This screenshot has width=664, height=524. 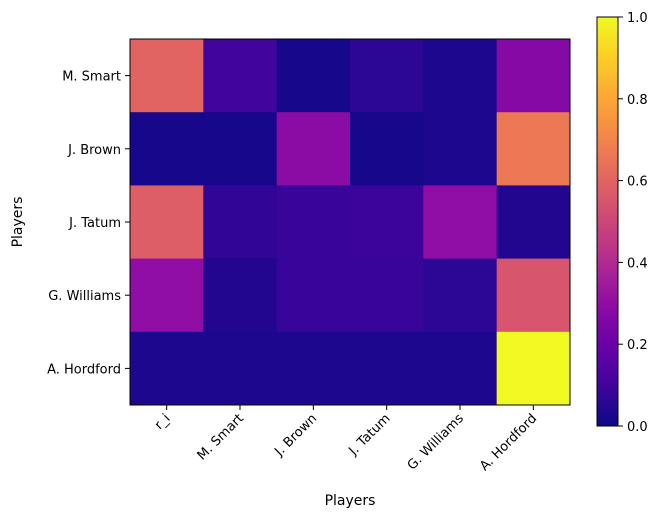 I want to click on y-tick-label: J. Brown, so click(x=94, y=150).